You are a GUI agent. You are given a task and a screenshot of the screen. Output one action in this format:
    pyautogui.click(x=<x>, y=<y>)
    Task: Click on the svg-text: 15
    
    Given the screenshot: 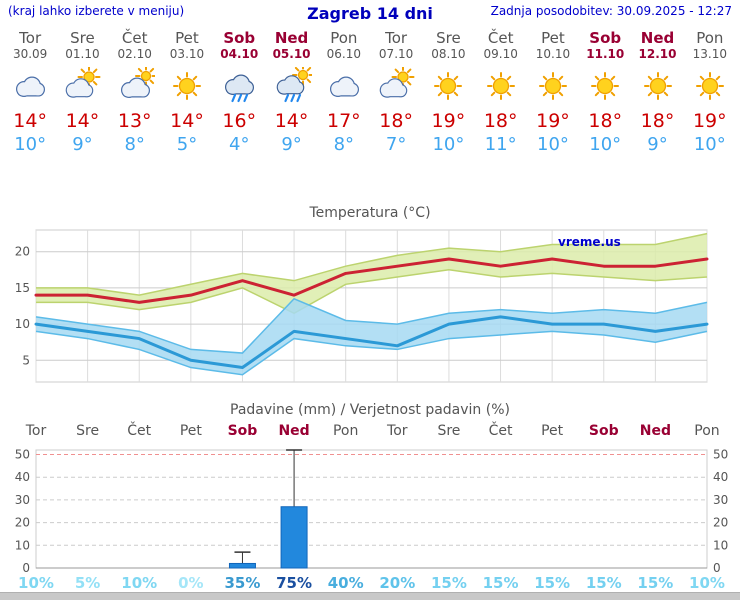 What is the action you would take?
    pyautogui.click(x=22, y=288)
    